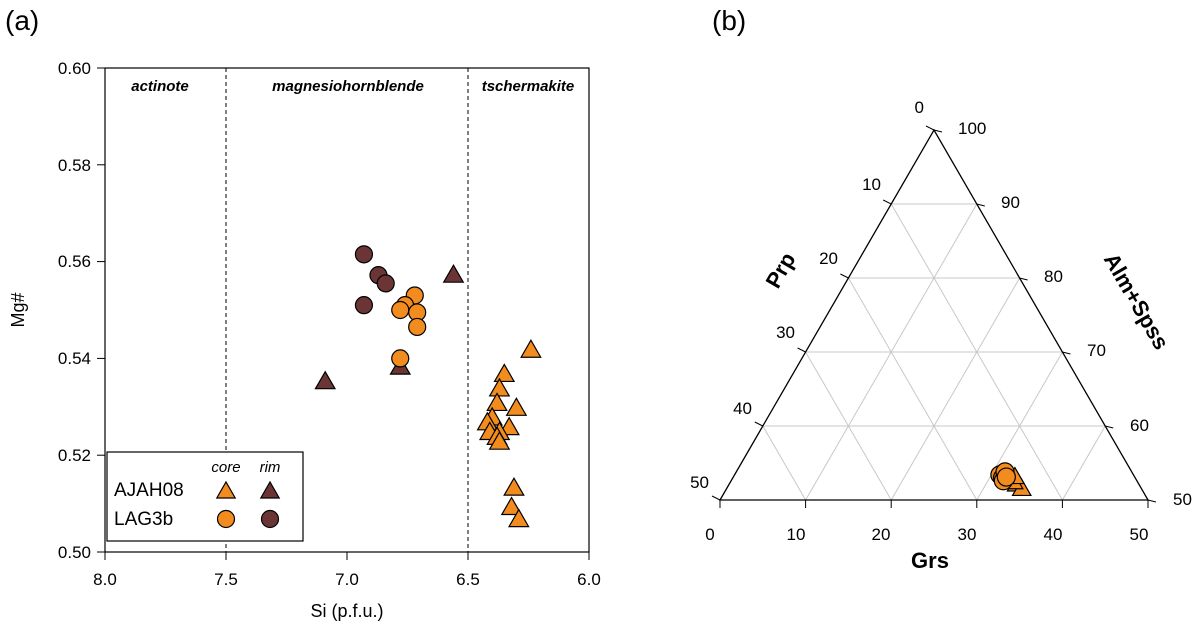  Describe the element at coordinates (226, 519) in the screenshot. I see `legend-symbol-lag3b-core` at that location.